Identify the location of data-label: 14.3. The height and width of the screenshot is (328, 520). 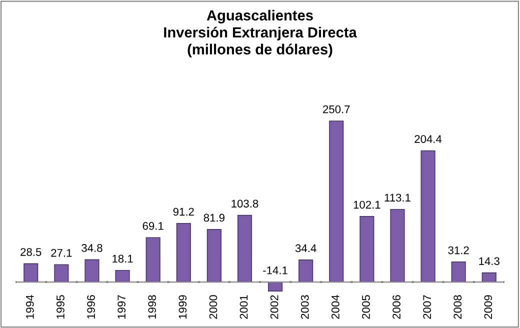
(489, 261).